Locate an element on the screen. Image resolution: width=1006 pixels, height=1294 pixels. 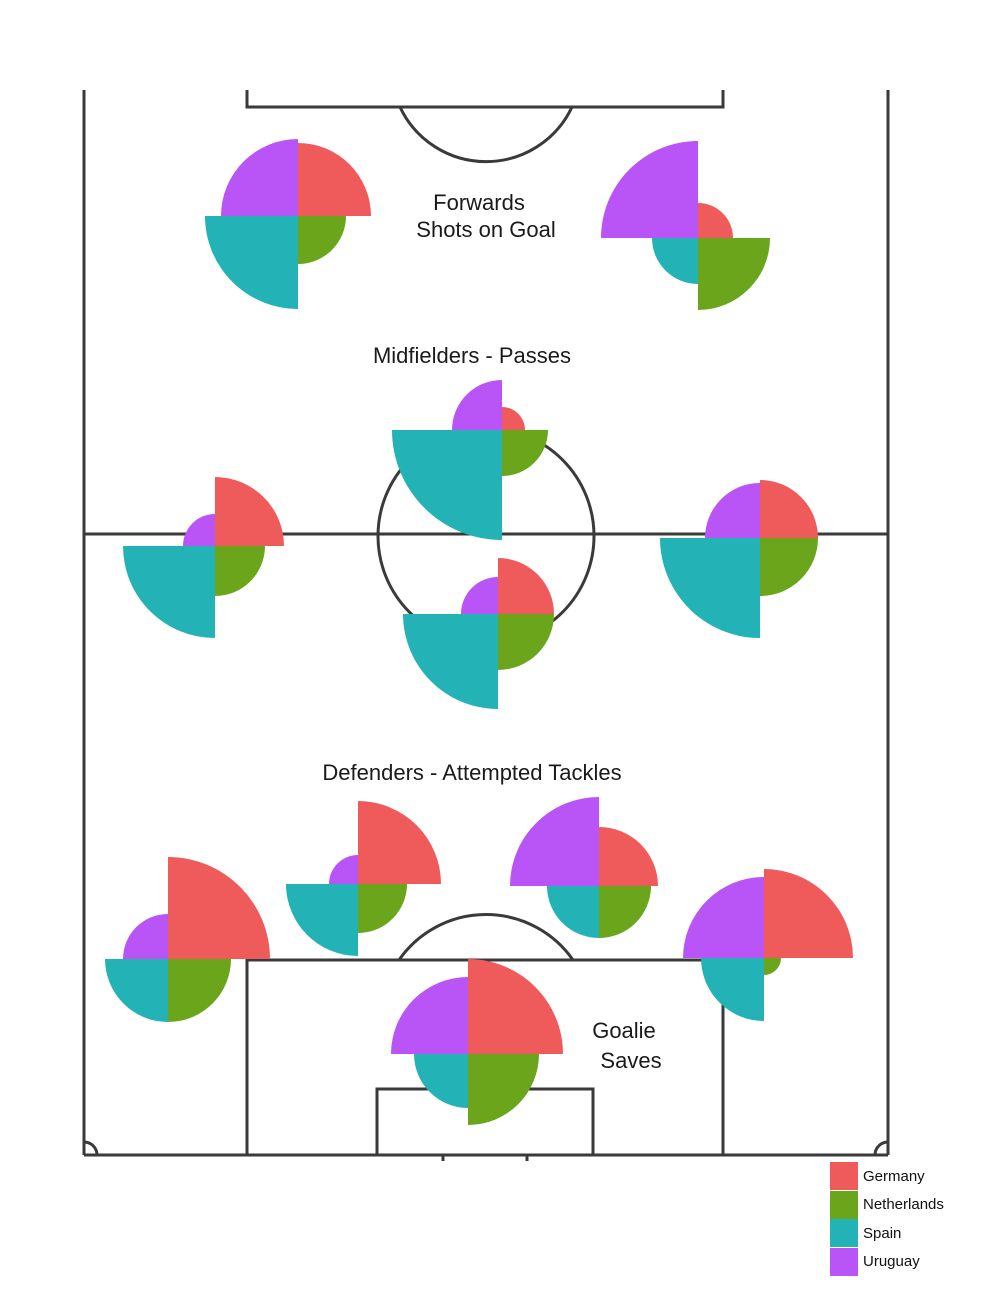
legend-item-germany: Germany is located at coordinates (887, 1176).